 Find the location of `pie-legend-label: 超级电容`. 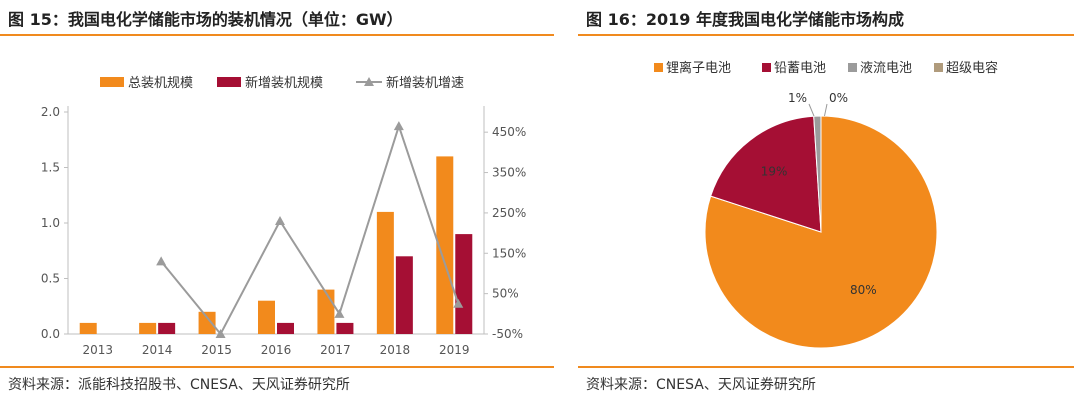

pie-legend-label: 超级电容 is located at coordinates (972, 68).